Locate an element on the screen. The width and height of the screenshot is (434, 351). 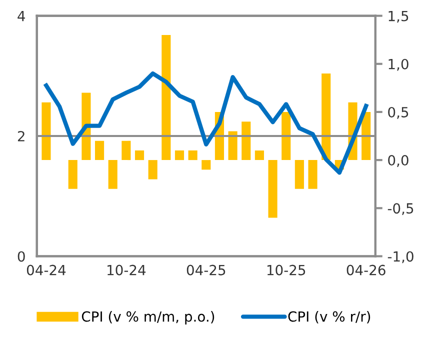
x-tick-label: 04-26 is located at coordinates (366, 270).